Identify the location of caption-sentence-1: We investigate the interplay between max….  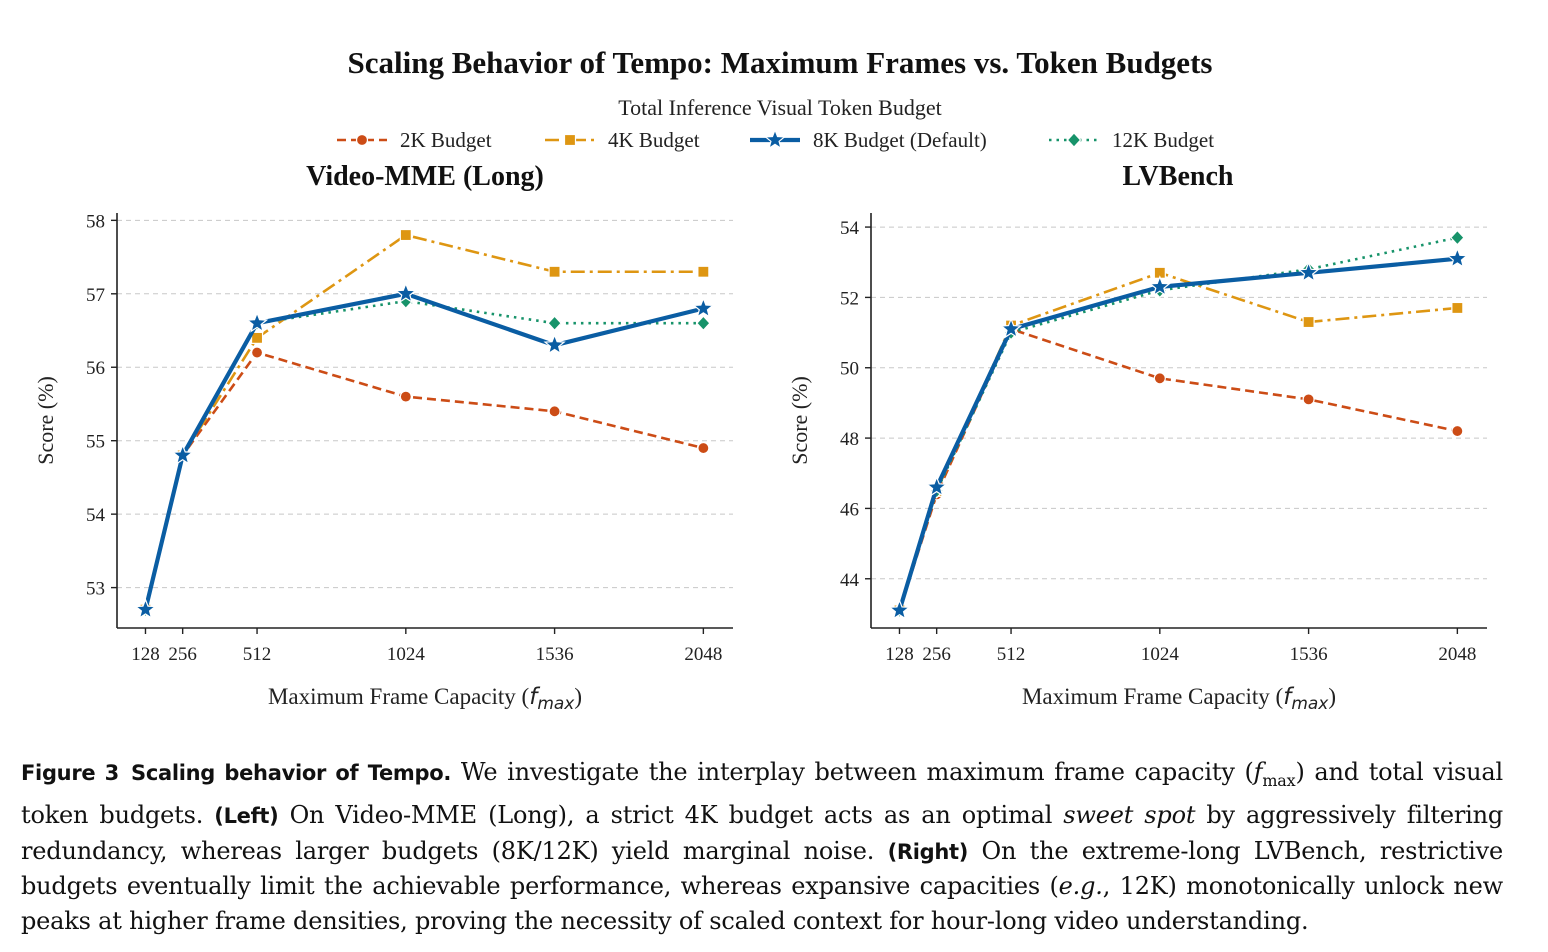
(857, 772).